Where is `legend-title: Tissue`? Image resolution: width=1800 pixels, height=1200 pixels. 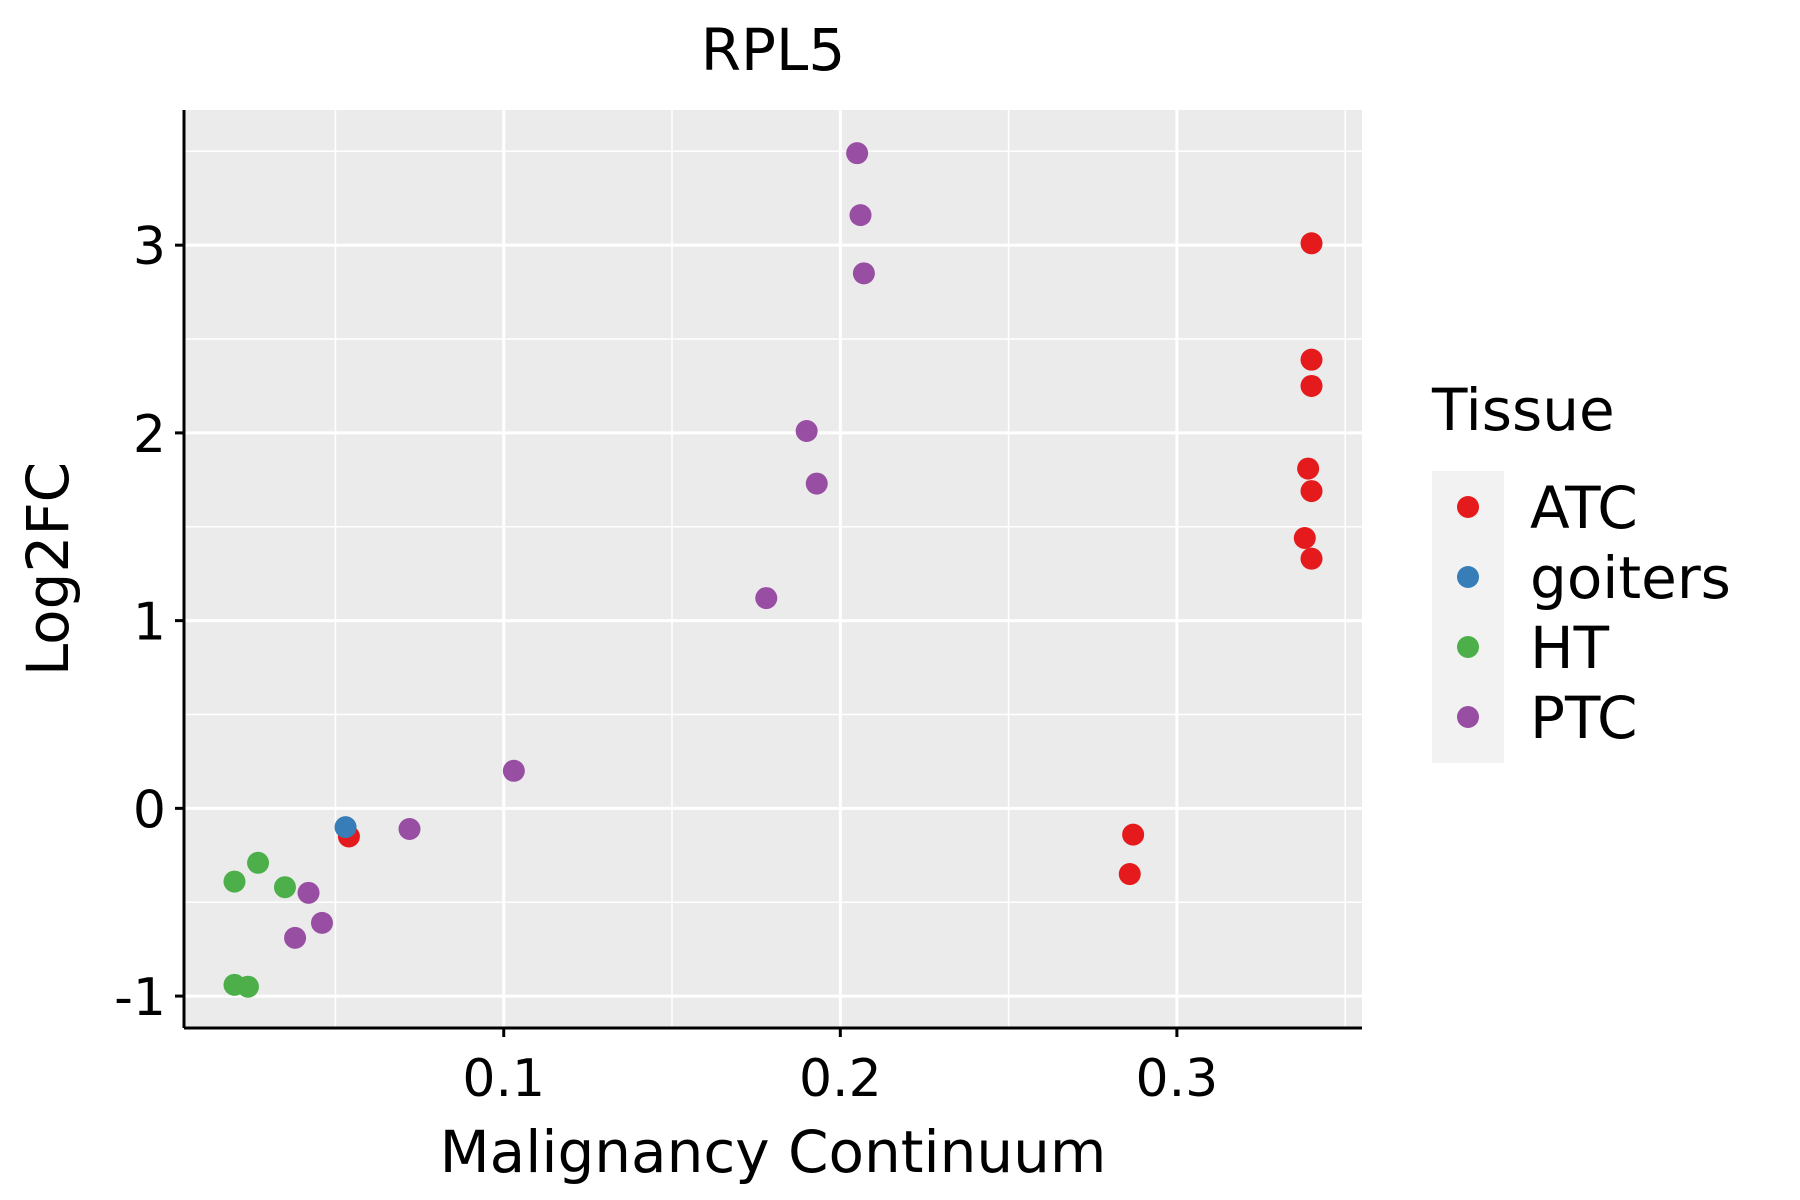
legend-title: Tissue is located at coordinates (1523, 410).